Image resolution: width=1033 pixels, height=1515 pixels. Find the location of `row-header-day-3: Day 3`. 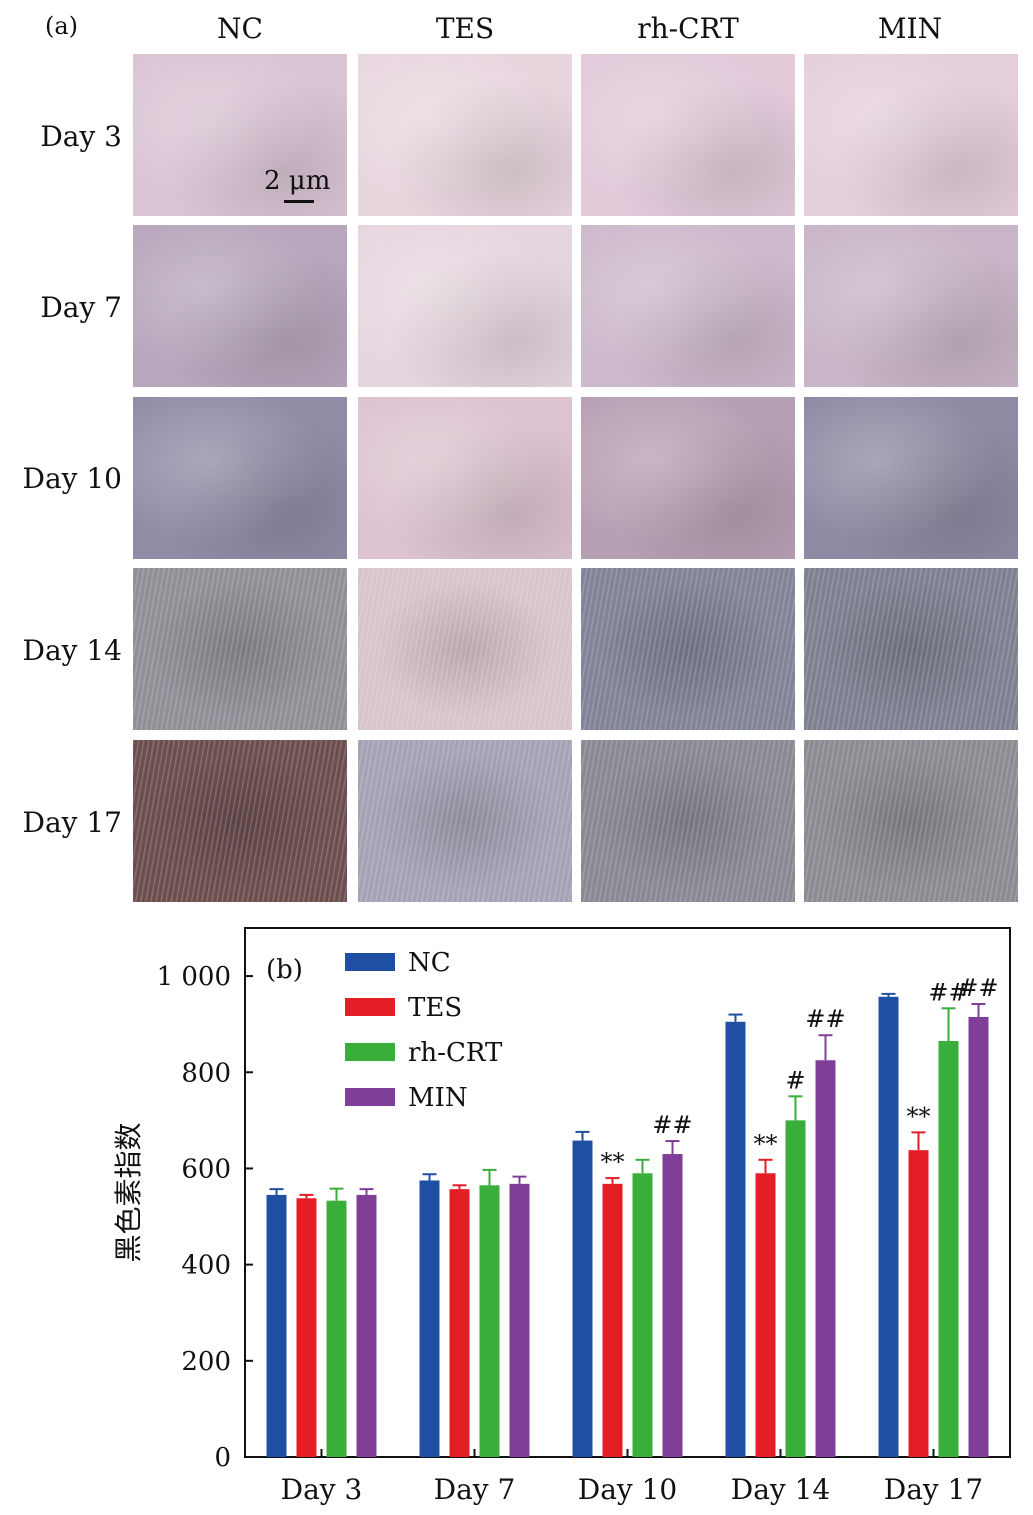

row-header-day-3: Day 3 is located at coordinates (81, 136).